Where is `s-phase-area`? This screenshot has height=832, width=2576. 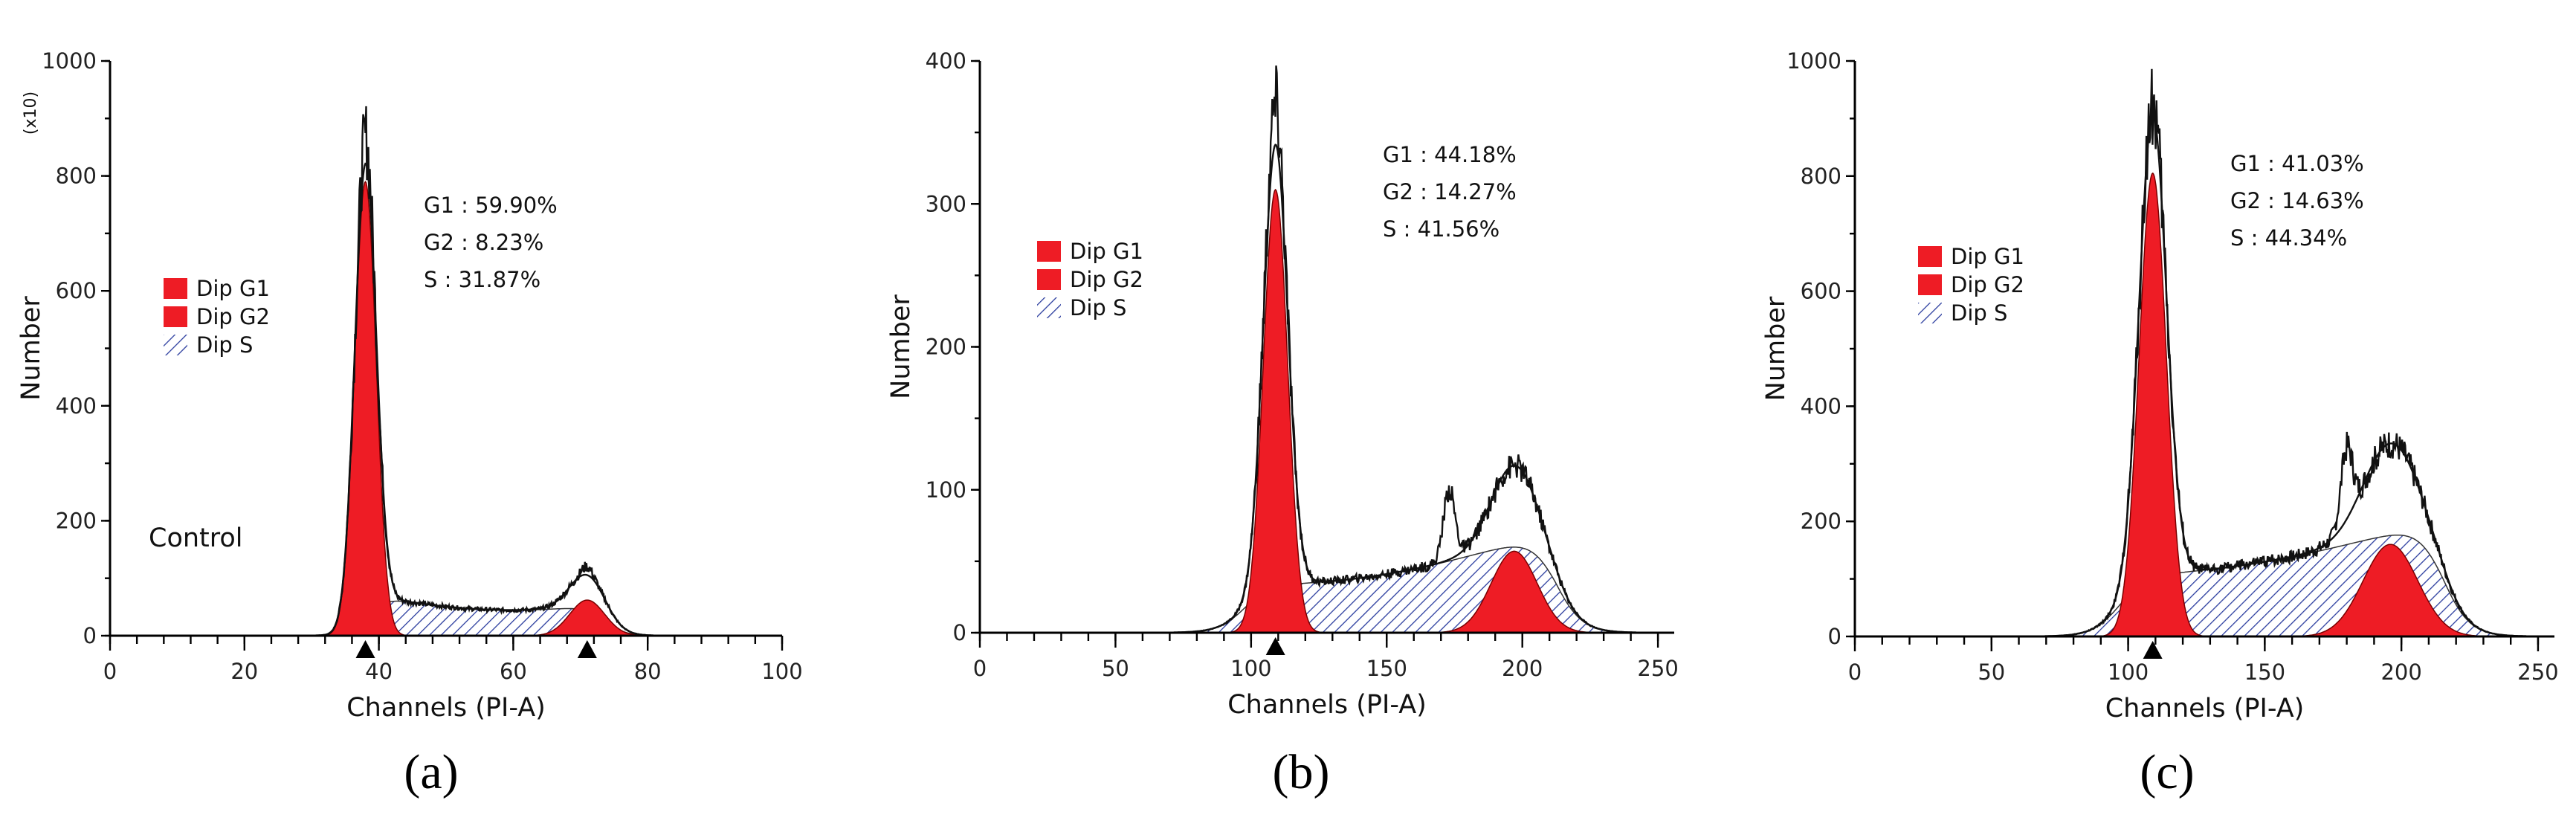 s-phase-area is located at coordinates (1327, 589).